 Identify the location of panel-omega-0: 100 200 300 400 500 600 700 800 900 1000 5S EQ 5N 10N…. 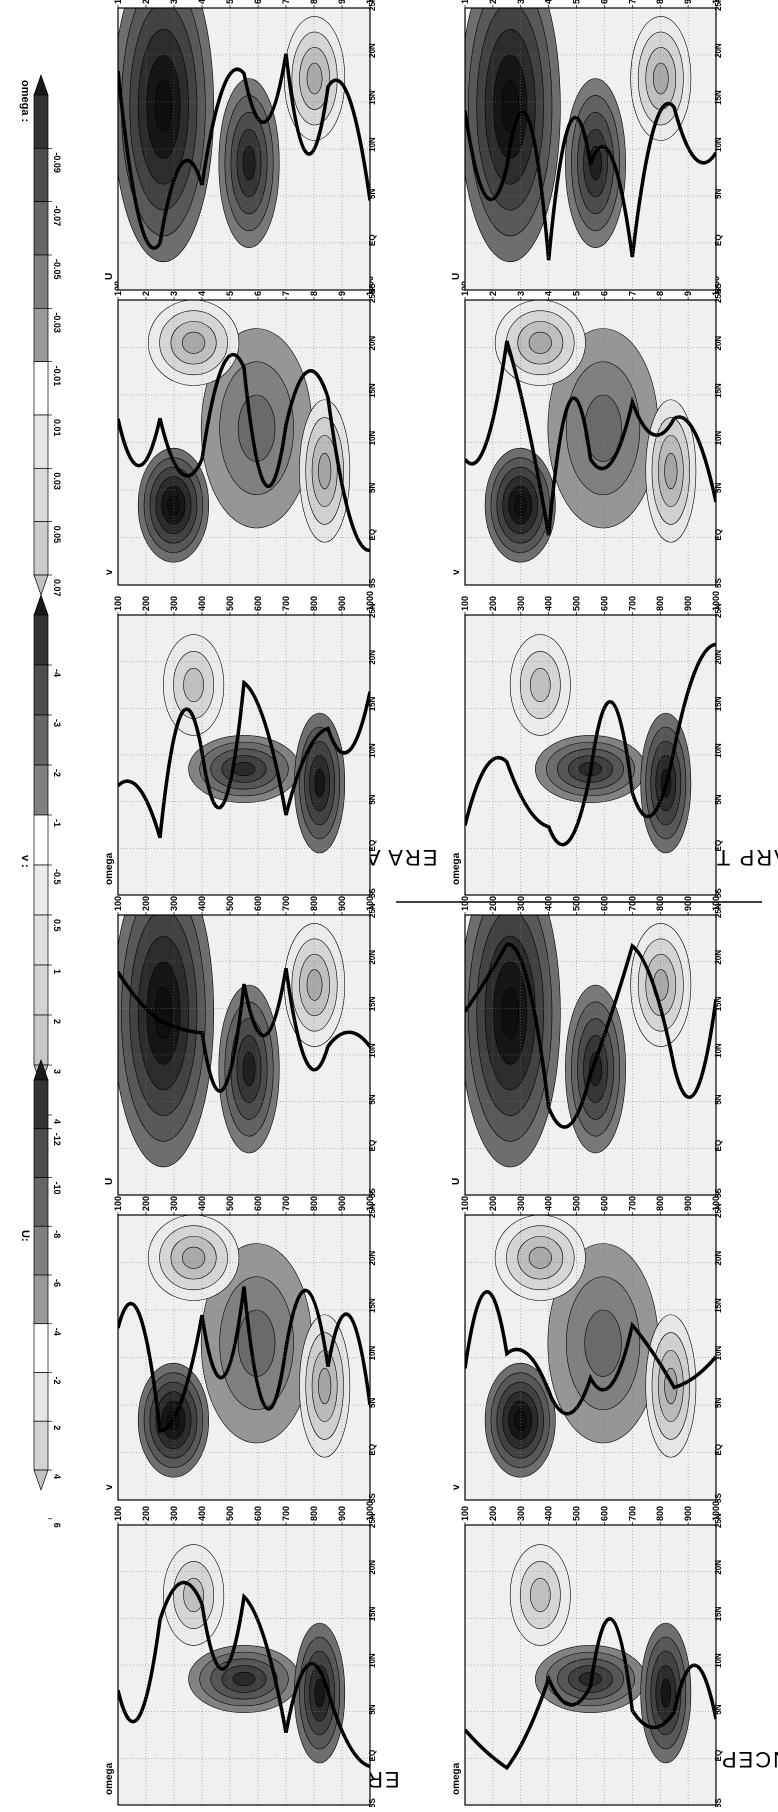
(240, 744).